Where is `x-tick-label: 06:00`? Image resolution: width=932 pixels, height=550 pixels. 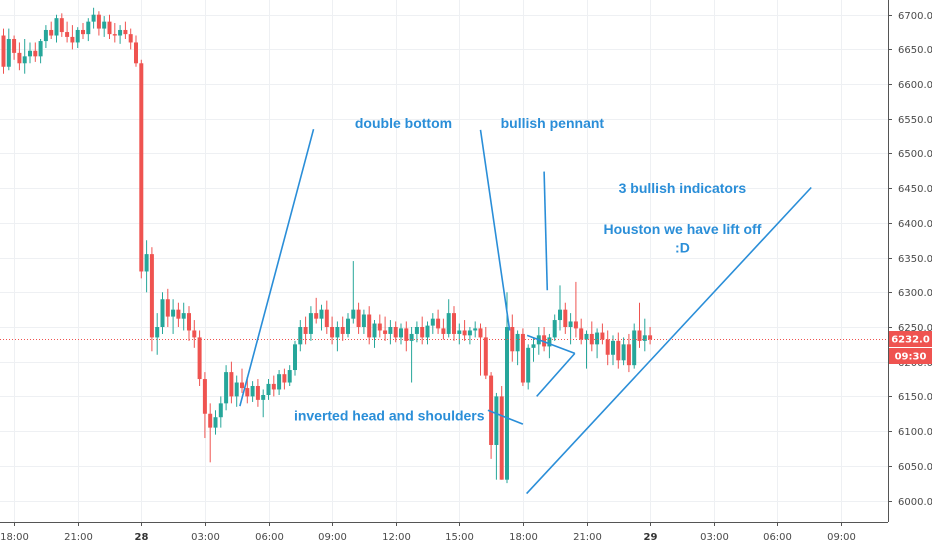
x-tick-label: 06:00 is located at coordinates (269, 537).